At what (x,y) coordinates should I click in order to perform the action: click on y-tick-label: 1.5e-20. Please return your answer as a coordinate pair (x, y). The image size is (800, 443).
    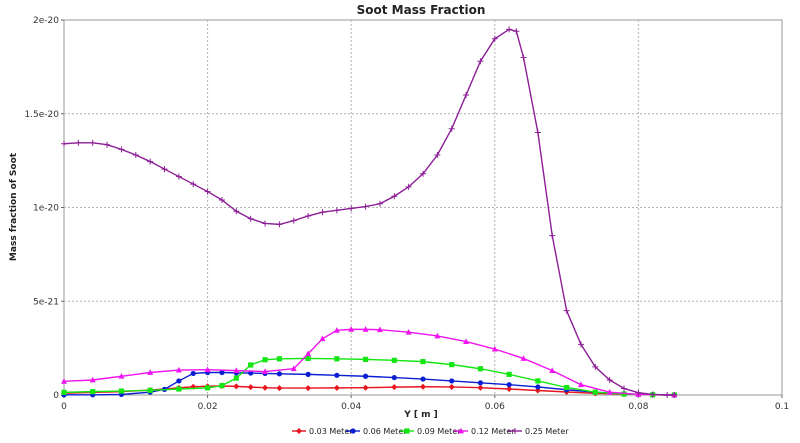
    Looking at the image, I should click on (41, 115).